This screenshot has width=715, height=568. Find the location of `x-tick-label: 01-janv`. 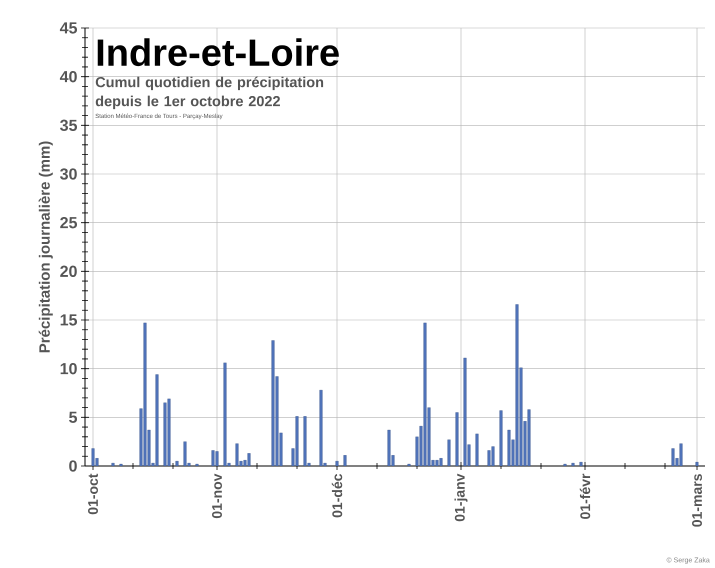

x-tick-label: 01-janv is located at coordinates (461, 498).